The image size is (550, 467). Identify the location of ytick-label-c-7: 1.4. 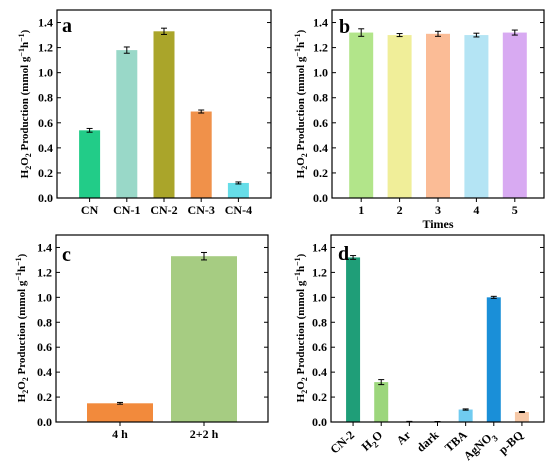
(44, 247).